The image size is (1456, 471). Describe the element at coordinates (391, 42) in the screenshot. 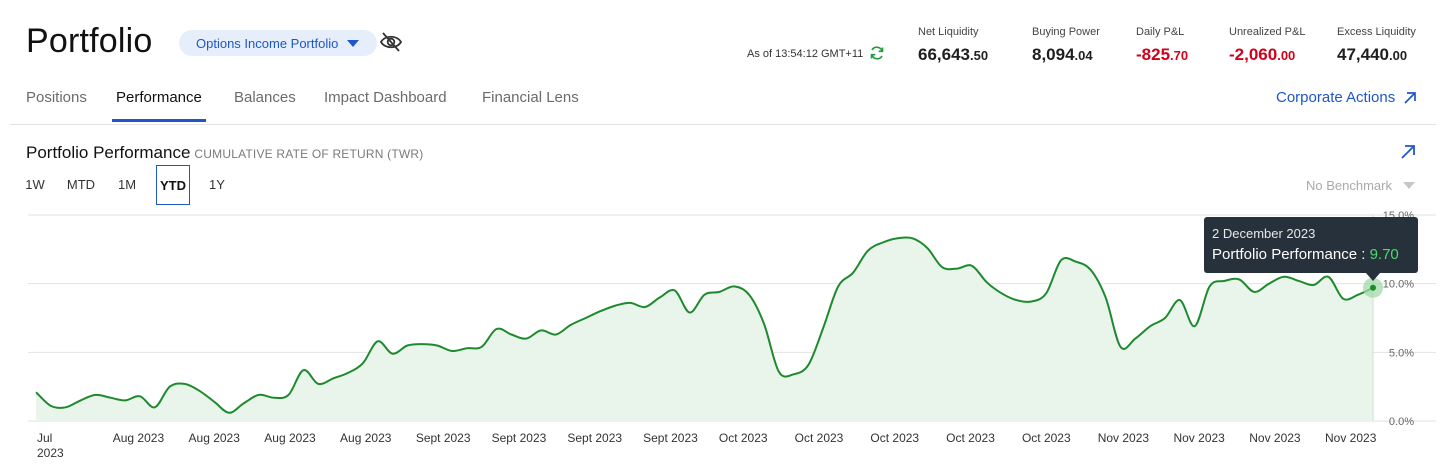

I see `eye-off-icon` at that location.